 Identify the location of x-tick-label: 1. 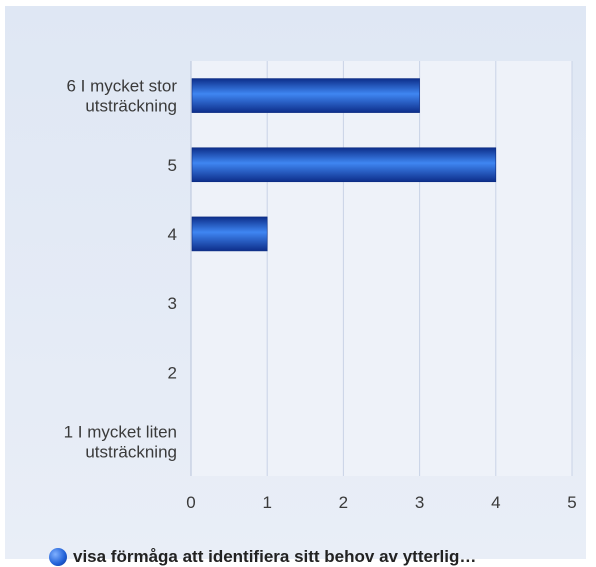
(266, 502).